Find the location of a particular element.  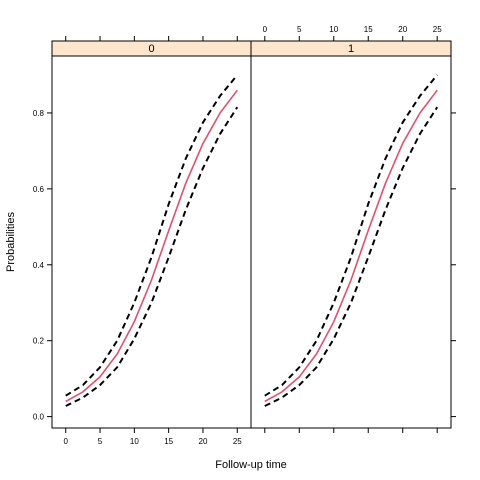

x-tick-label-top-15: 15 is located at coordinates (368, 29).